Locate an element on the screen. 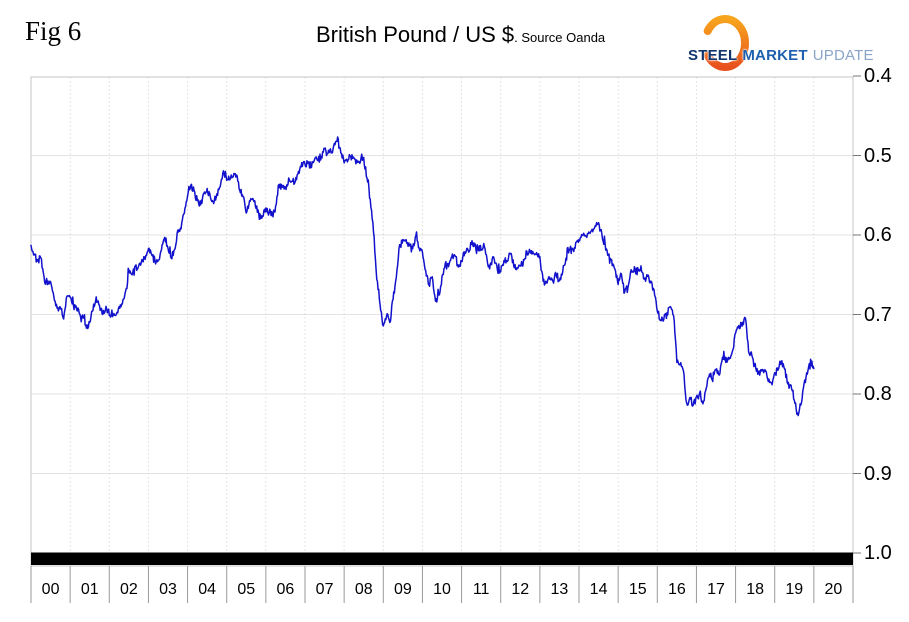 This screenshot has height=622, width=909. y-axis-label: 0.9 is located at coordinates (878, 473).